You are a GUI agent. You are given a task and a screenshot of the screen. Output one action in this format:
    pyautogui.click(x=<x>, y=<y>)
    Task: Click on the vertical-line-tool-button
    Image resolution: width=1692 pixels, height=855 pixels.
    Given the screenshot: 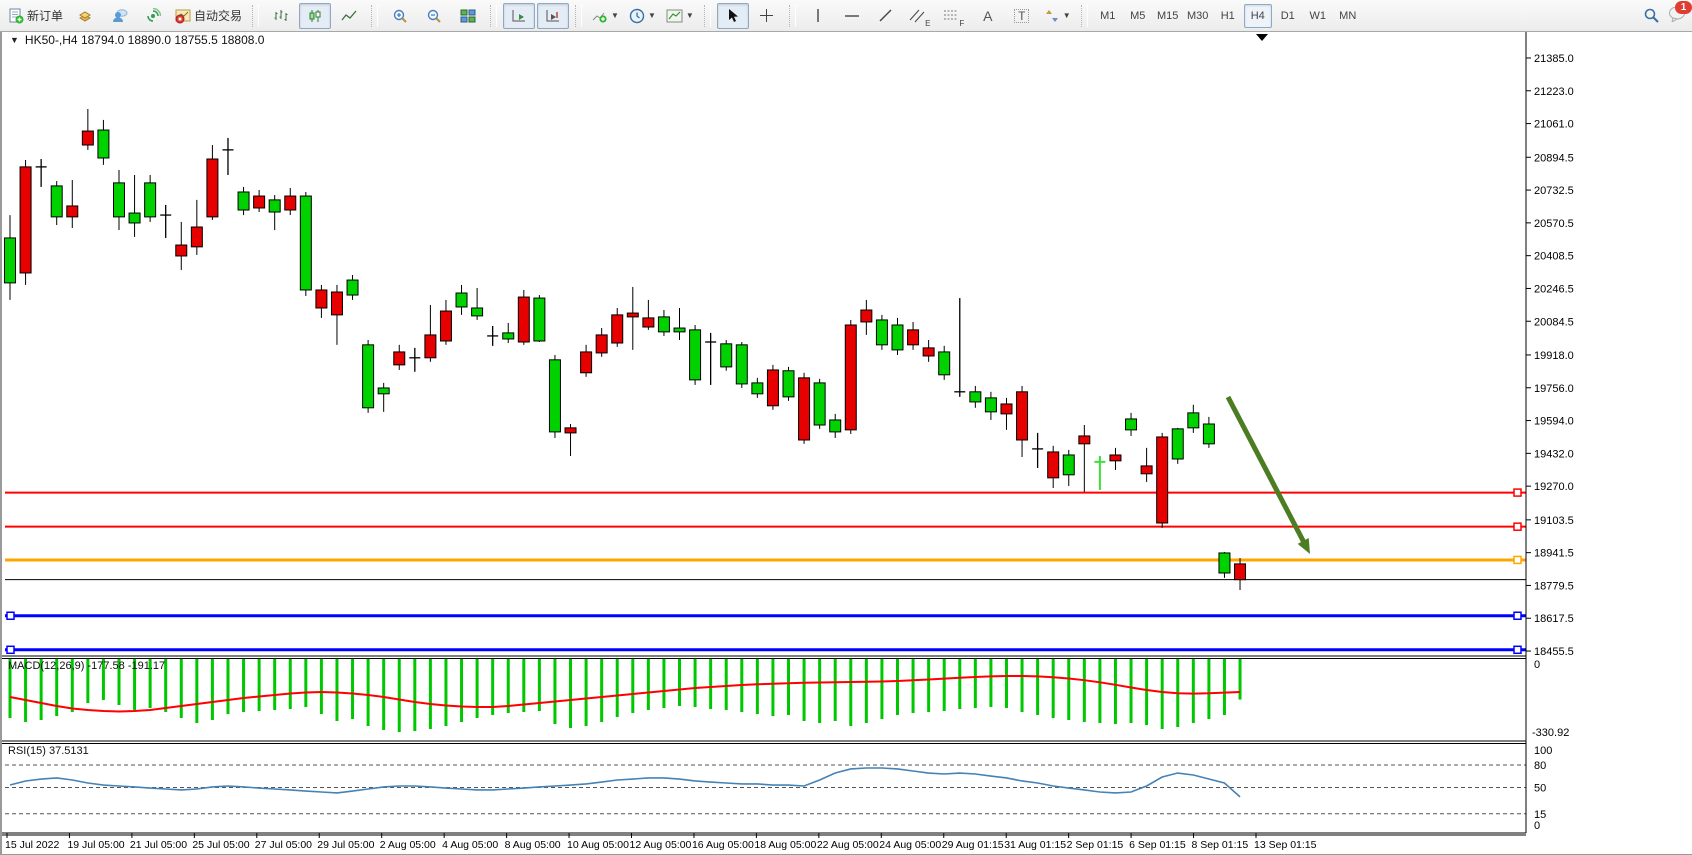 What is the action you would take?
    pyautogui.click(x=818, y=16)
    